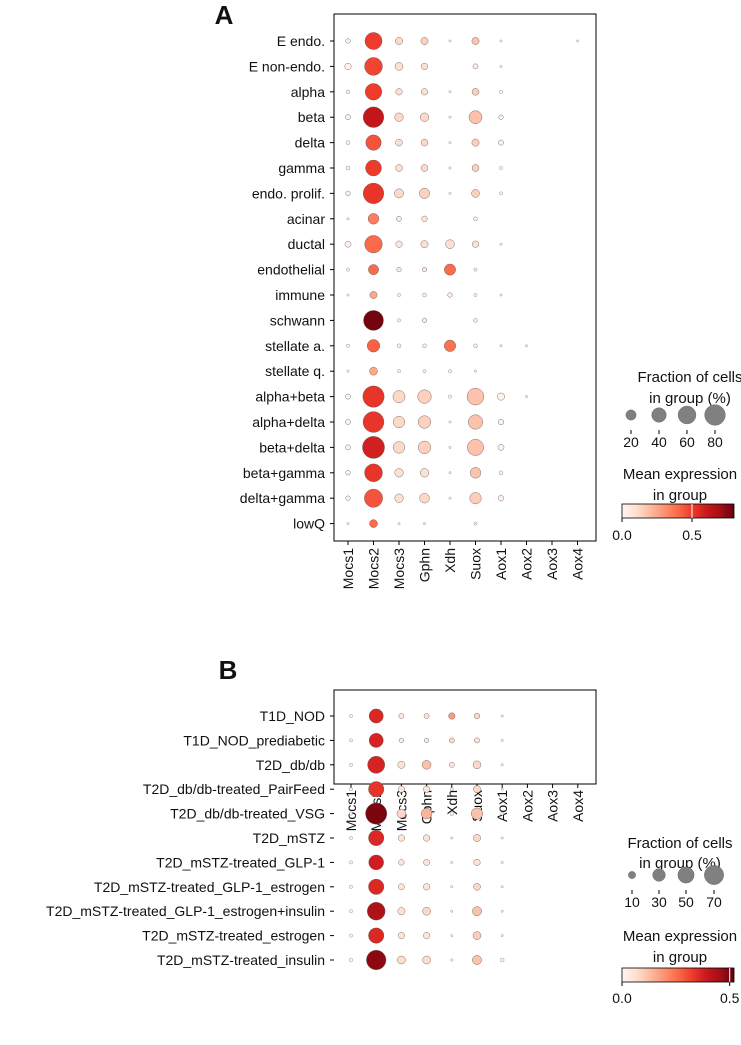  Describe the element at coordinates (399, 473) in the screenshot. I see `dot-beta-gamma-mocs3` at that location.